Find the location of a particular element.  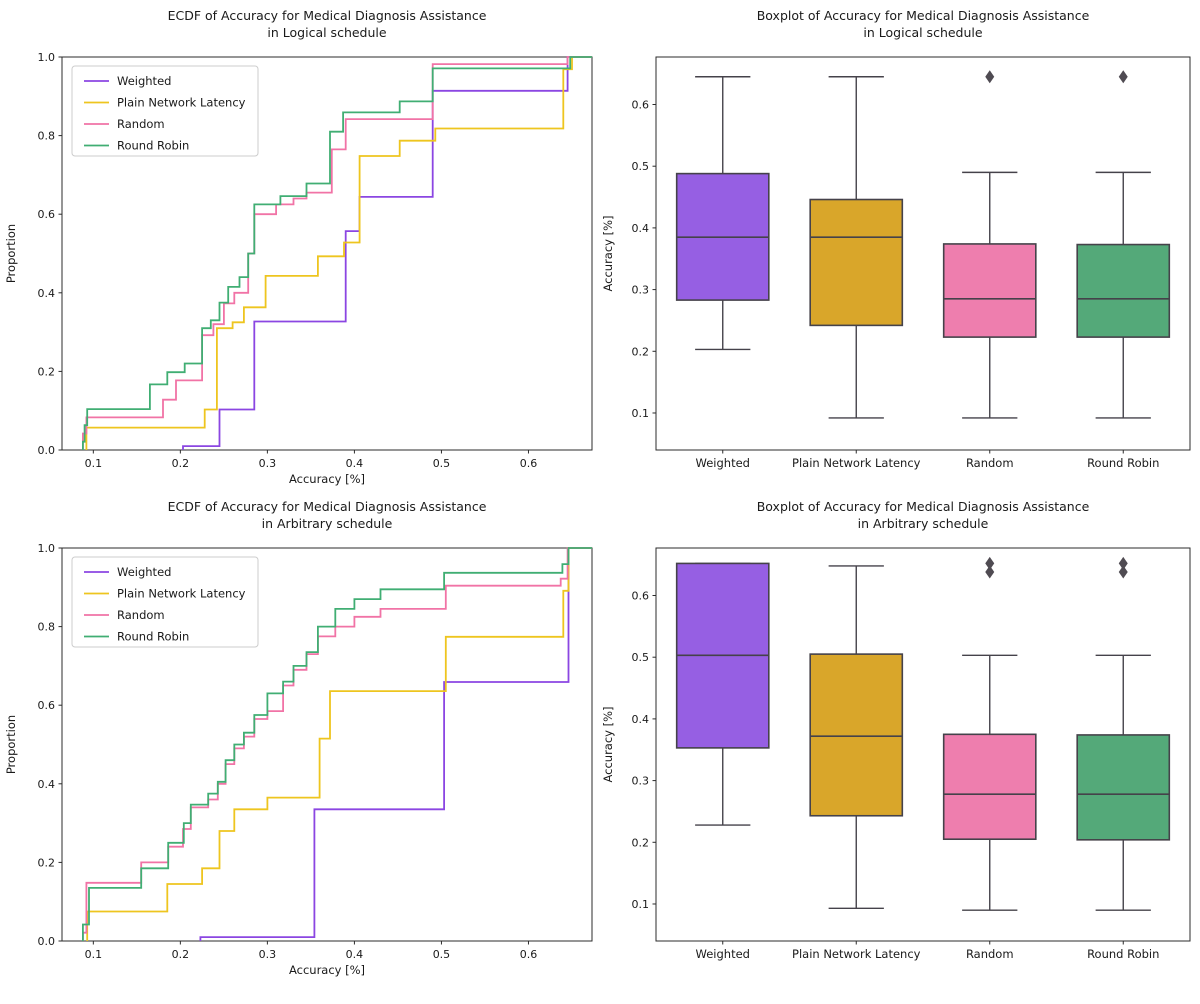

legend-label: Weighted is located at coordinates (144, 572).